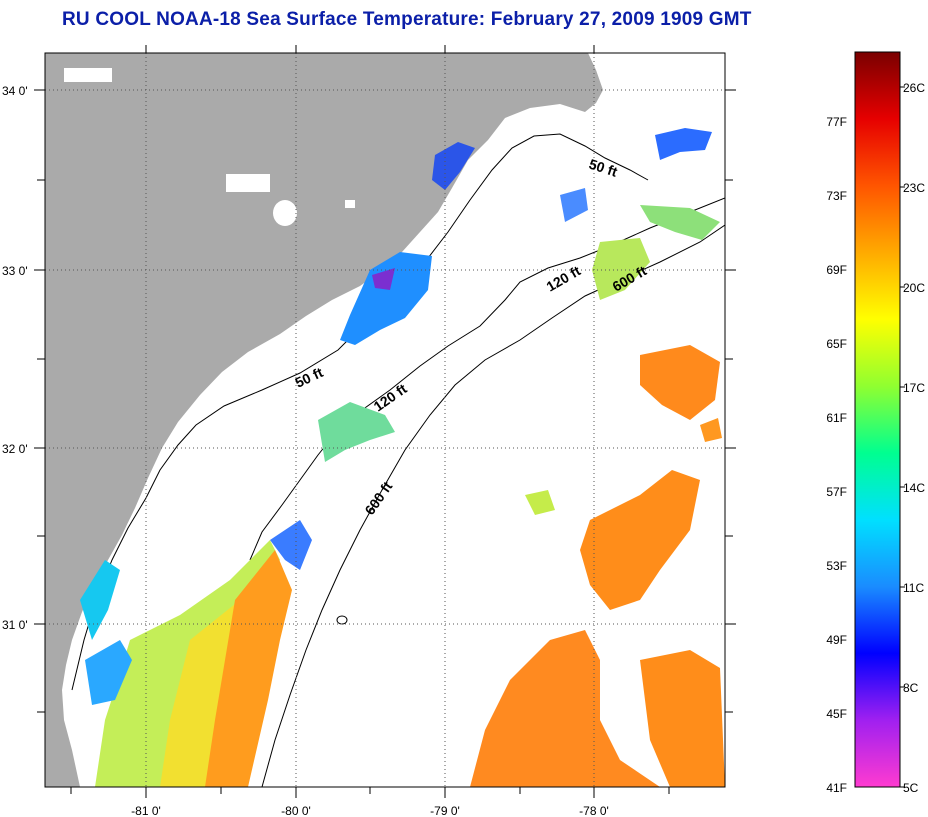 This screenshot has height=817, width=928. Describe the element at coordinates (836, 640) in the screenshot. I see `fahrenheit-label: 49F` at that location.